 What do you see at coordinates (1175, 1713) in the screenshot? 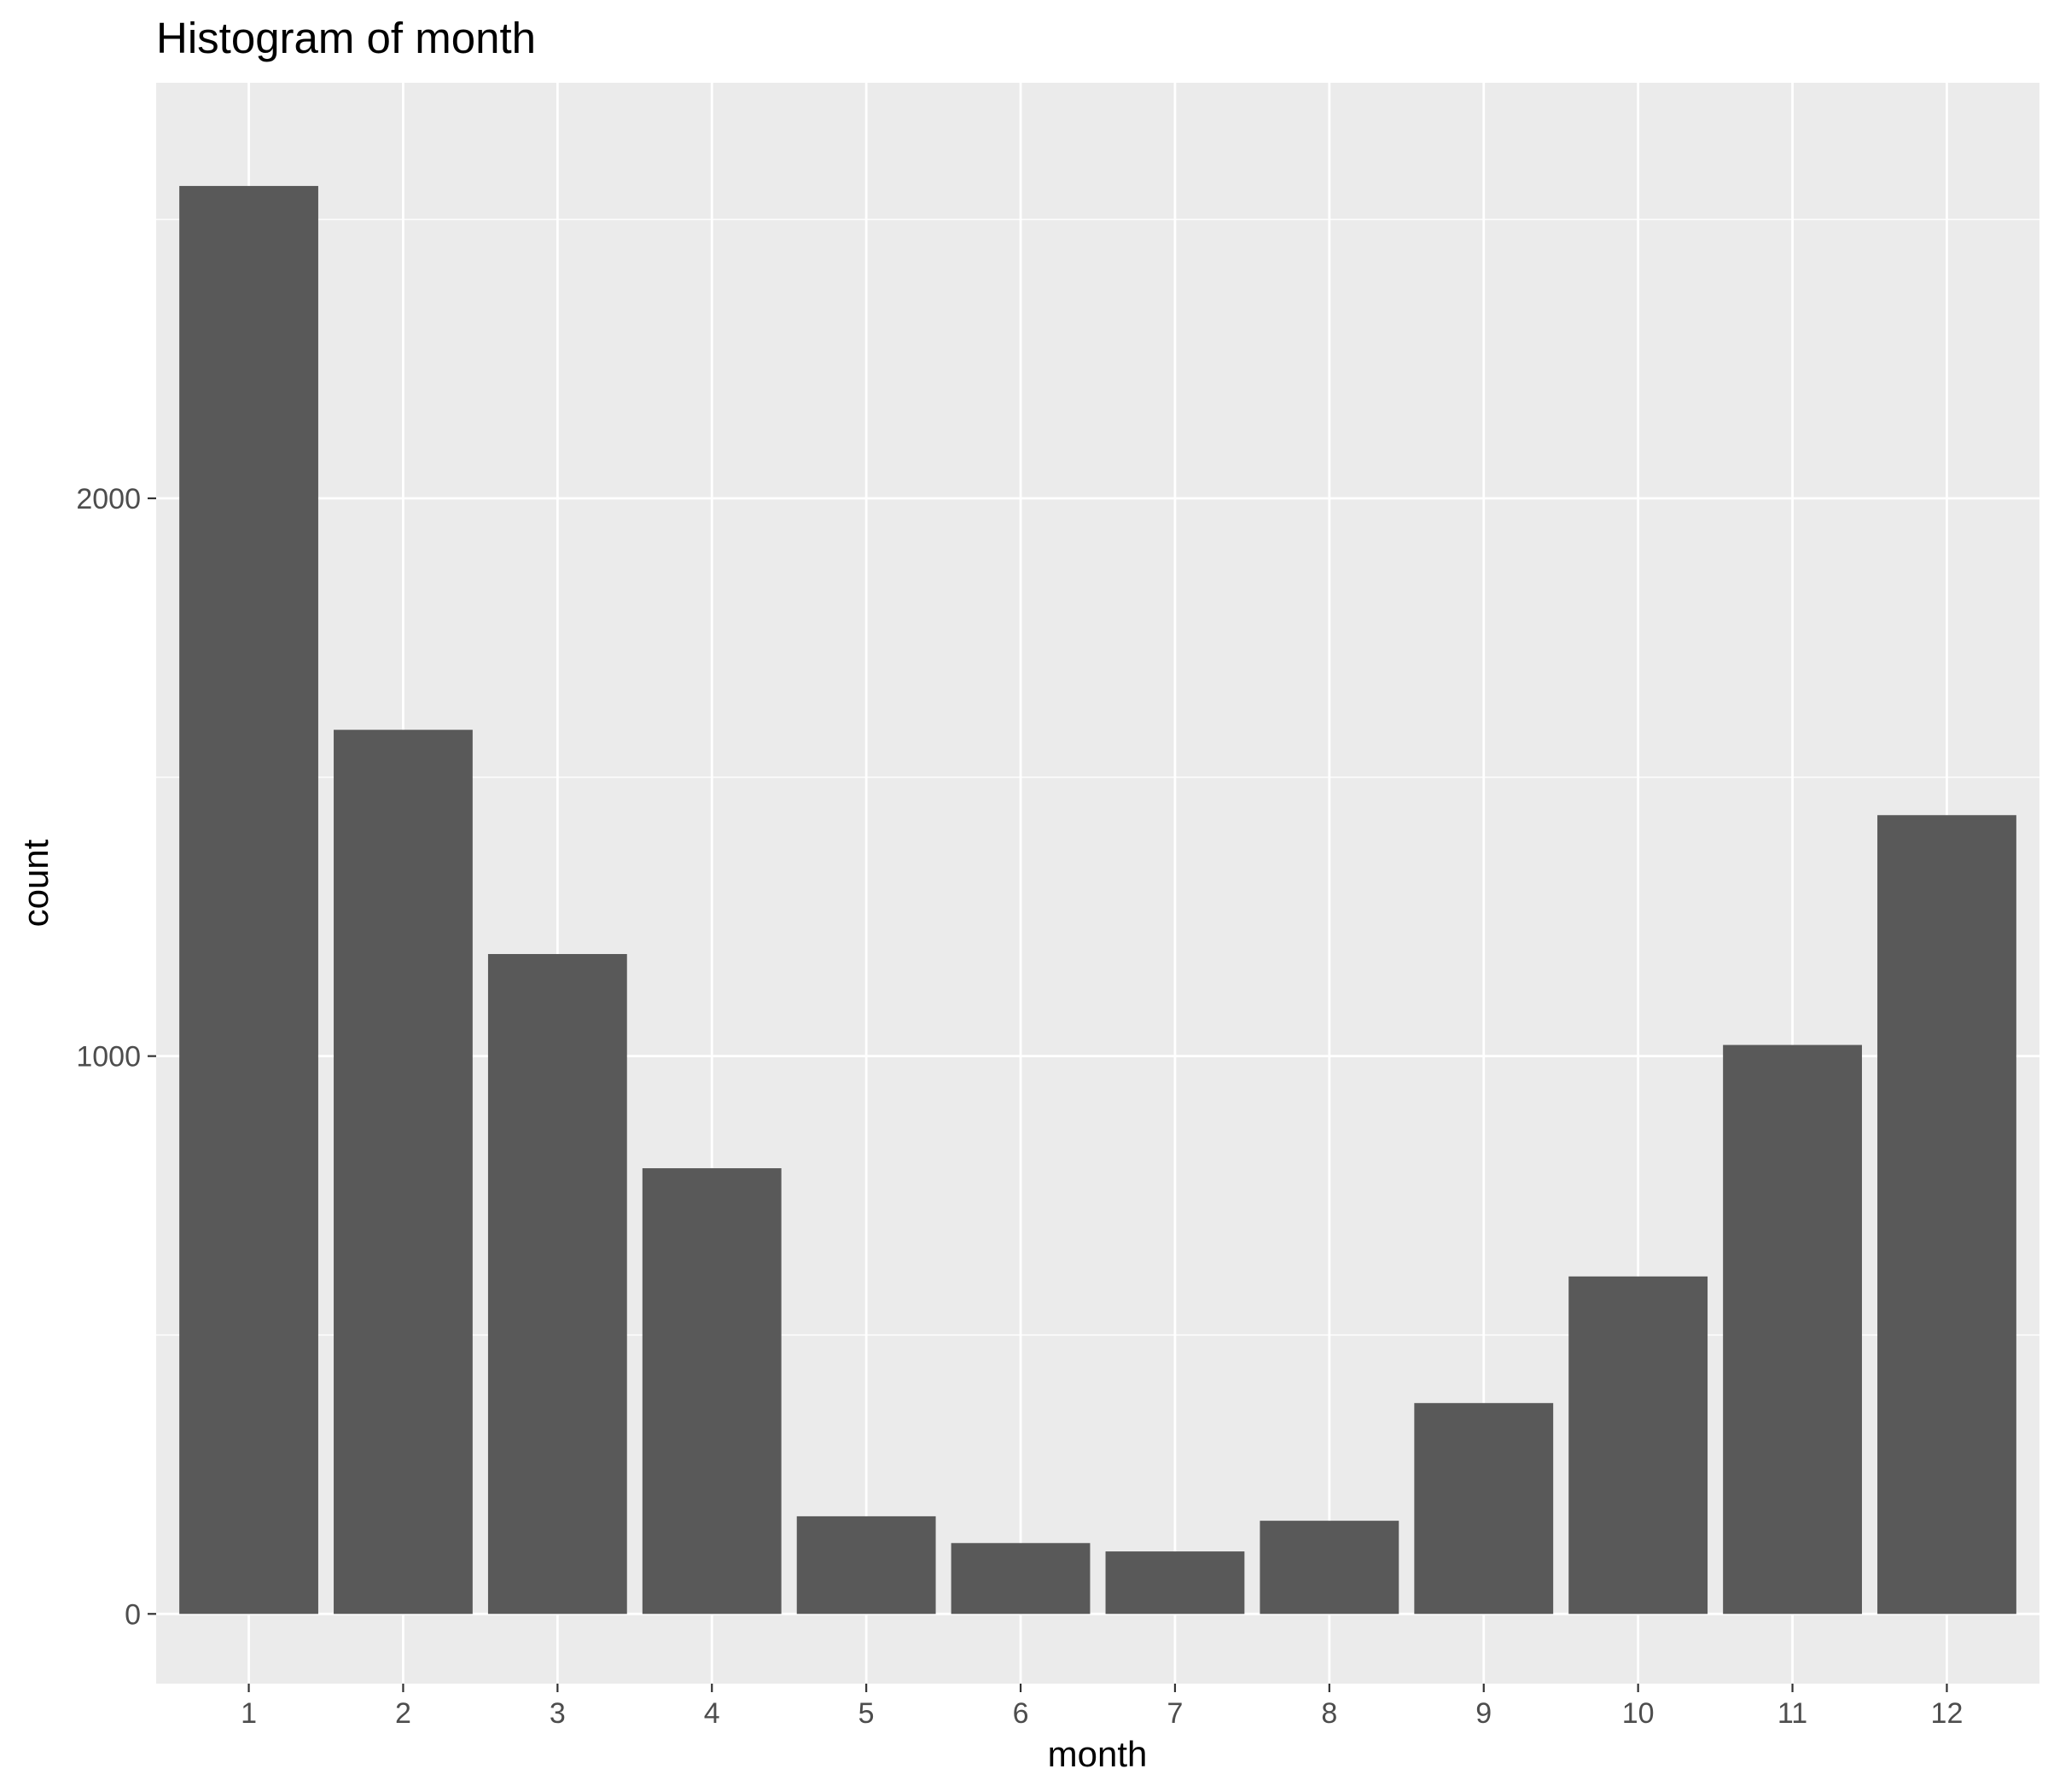
I see `x-tick-label: 7` at bounding box center [1175, 1713].